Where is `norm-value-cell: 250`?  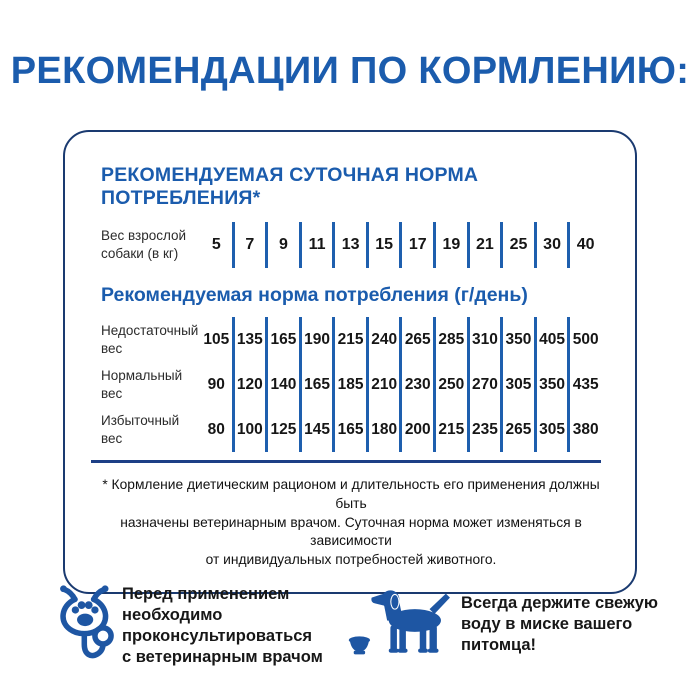 norm-value-cell: 250 is located at coordinates (451, 384).